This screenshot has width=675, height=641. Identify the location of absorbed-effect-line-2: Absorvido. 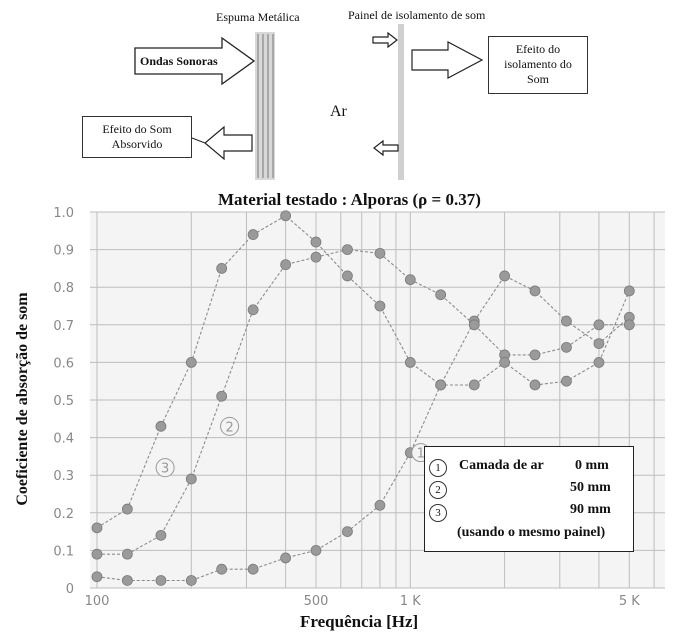
(137, 144).